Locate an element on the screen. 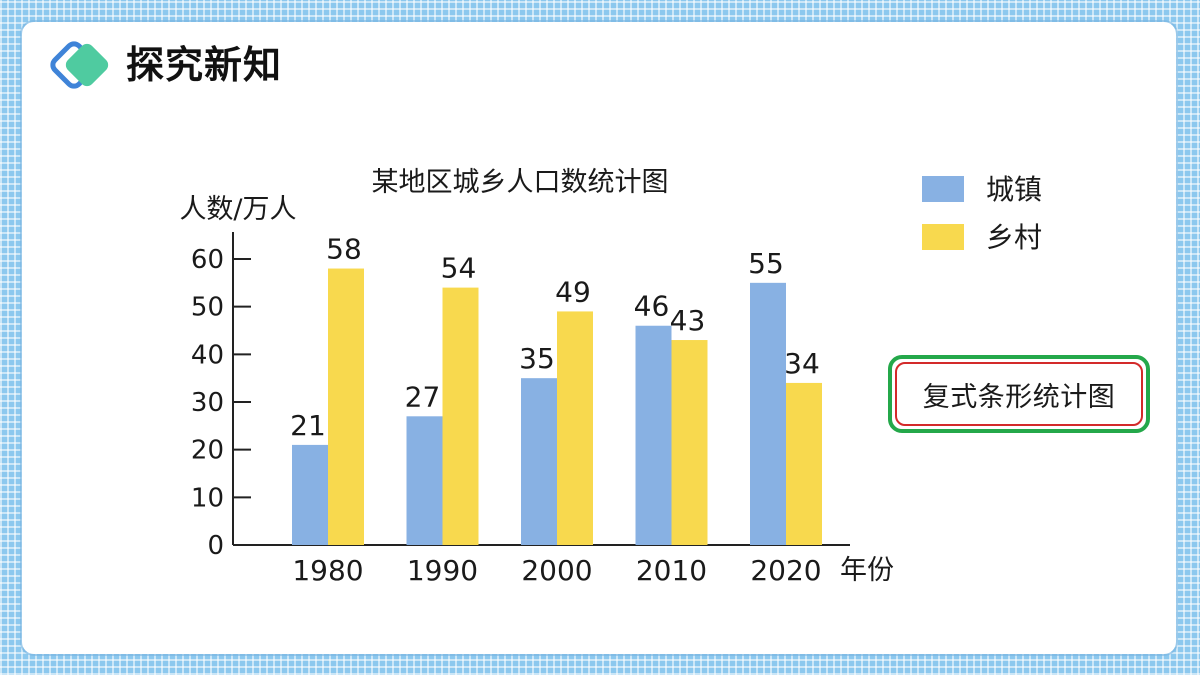 The width and height of the screenshot is (1200, 675). x-tick-label: 2010 is located at coordinates (671, 570).